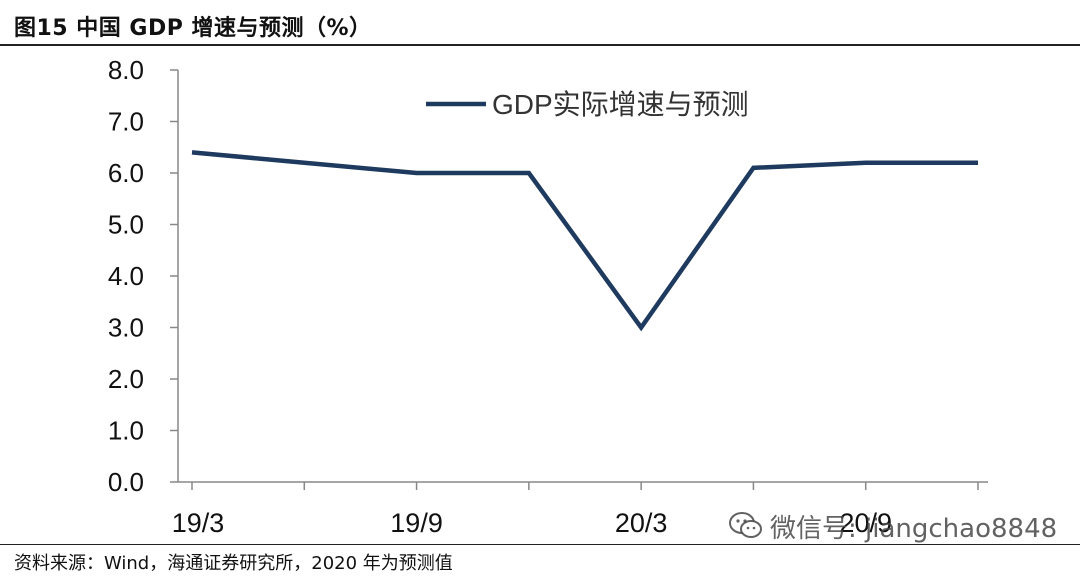 This screenshot has height=576, width=1080. Describe the element at coordinates (126, 173) in the screenshot. I see `y-tick-label: 6.0` at that location.